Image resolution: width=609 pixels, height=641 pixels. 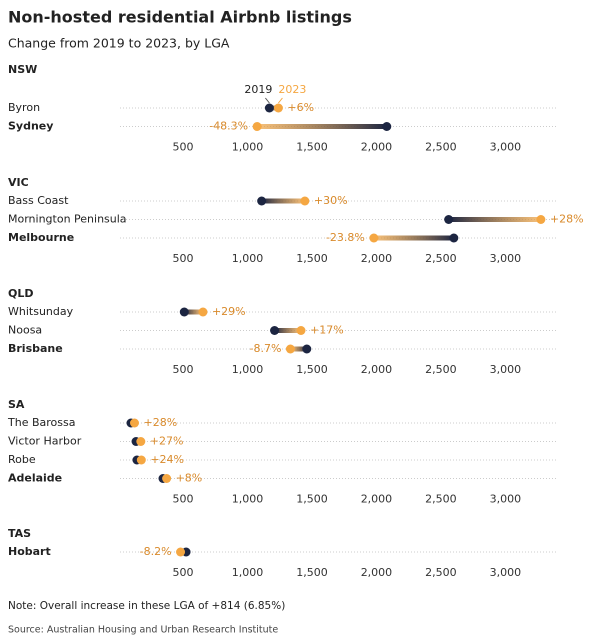 What do you see at coordinates (25, 330) in the screenshot?
I see `row-label: Noosa` at bounding box center [25, 330].